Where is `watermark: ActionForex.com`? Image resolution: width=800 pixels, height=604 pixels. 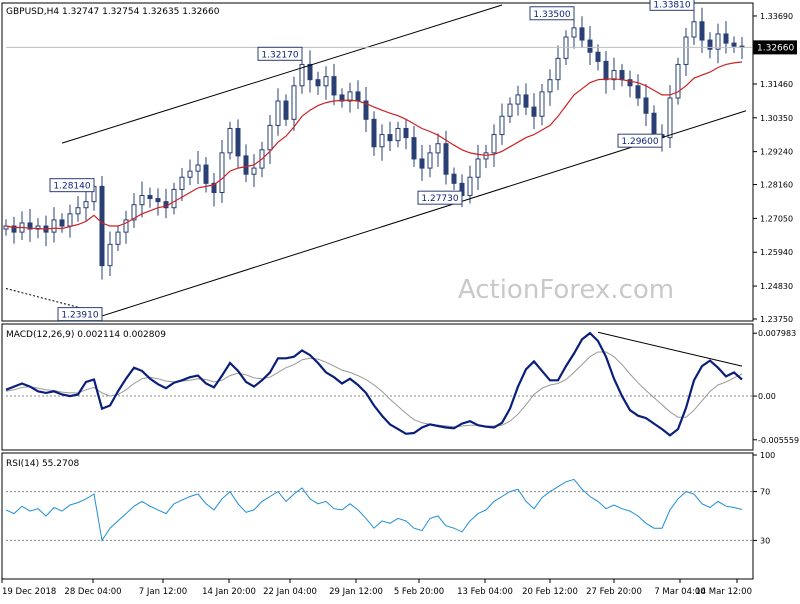 watermark: ActionForex.com is located at coordinates (566, 290).